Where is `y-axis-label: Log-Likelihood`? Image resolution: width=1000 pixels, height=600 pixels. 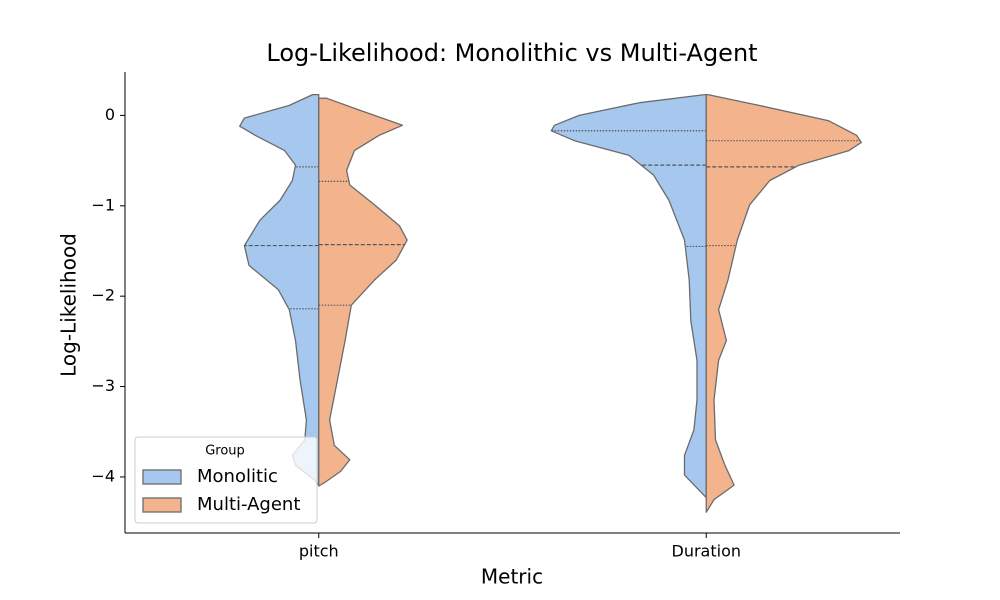 y-axis-label: Log-Likelihood is located at coordinates (69, 305).